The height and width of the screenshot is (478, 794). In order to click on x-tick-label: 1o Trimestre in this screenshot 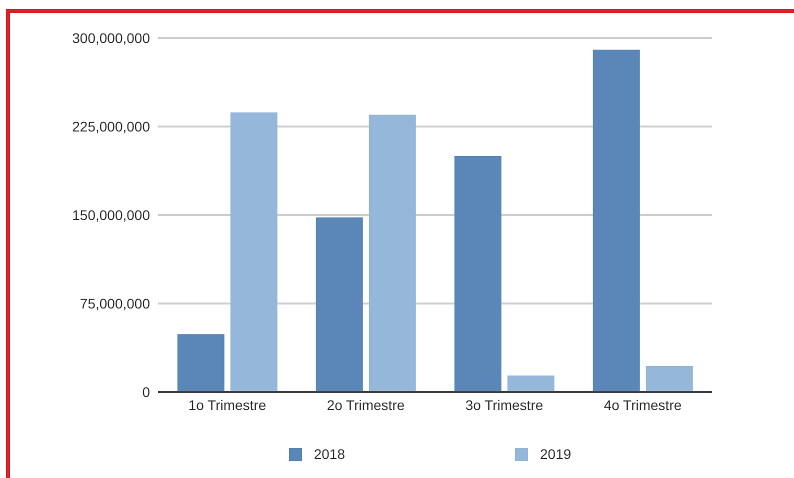, I will do `click(227, 404)`.